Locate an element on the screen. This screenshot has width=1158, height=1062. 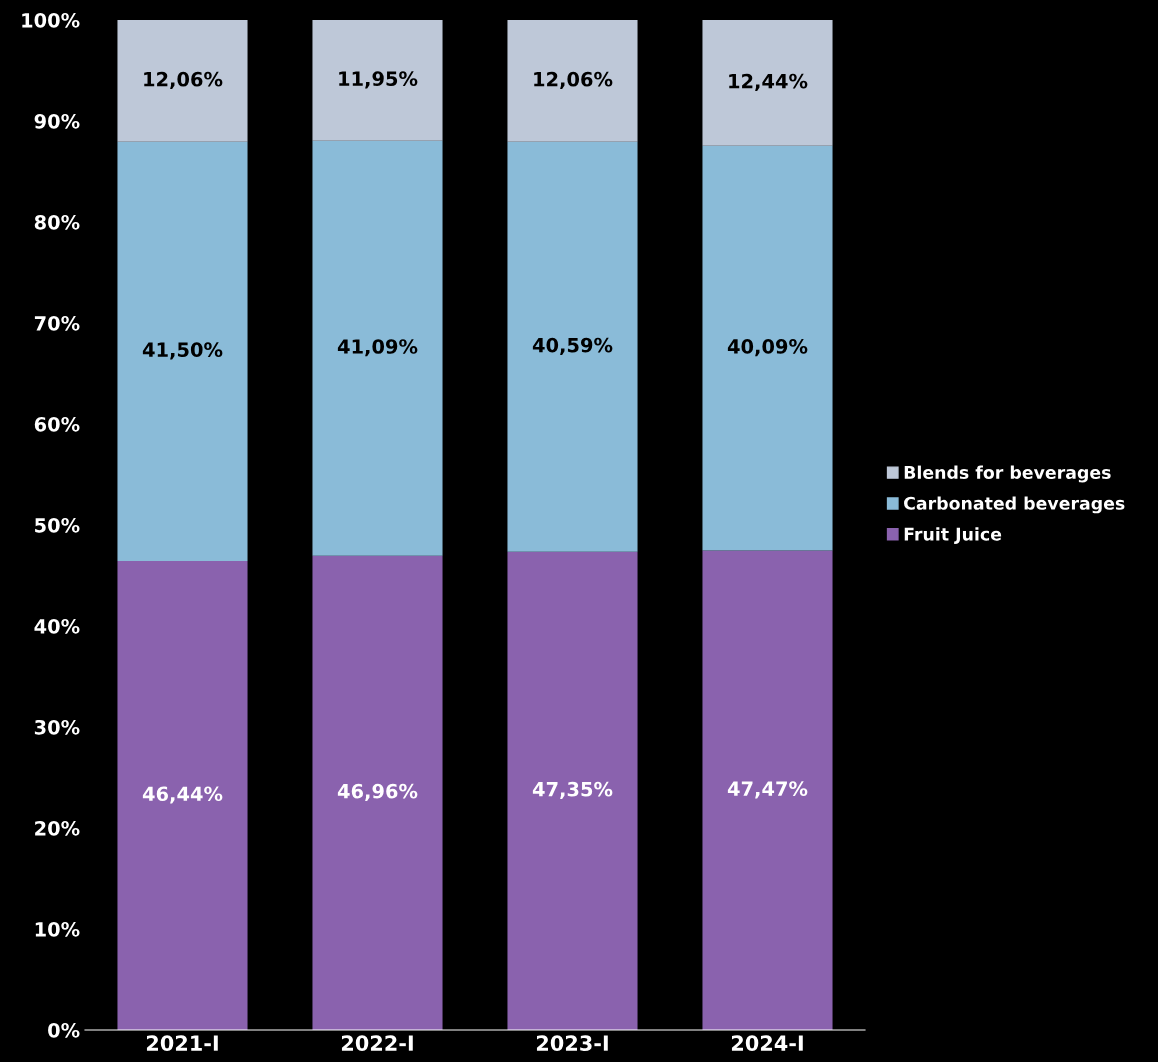
data-label: 47,47% is located at coordinates (767, 790).